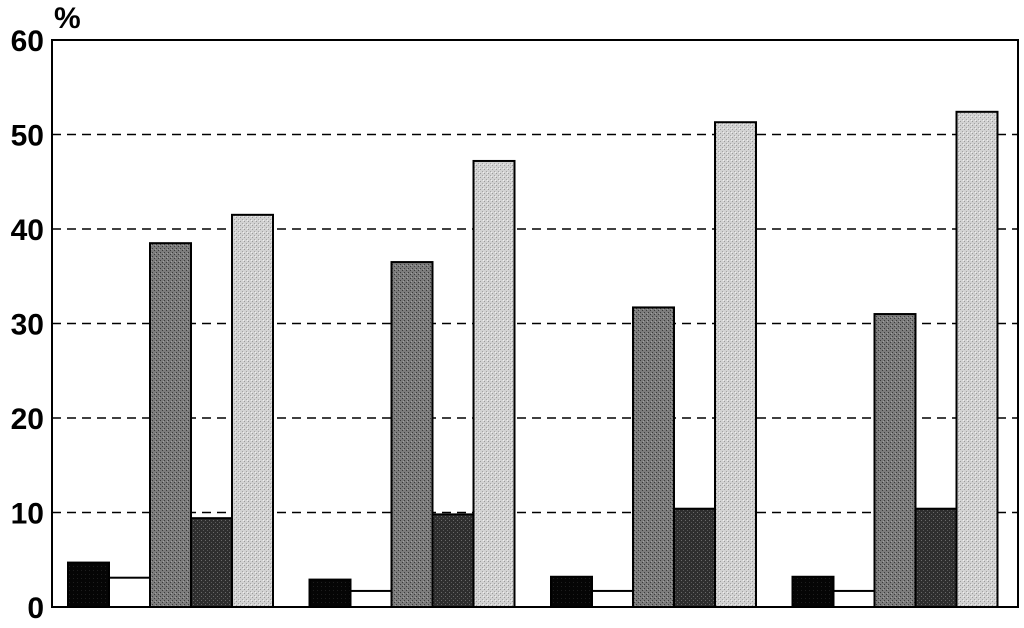  Describe the element at coordinates (412, 434) in the screenshot. I see `bar-group2-series3` at that location.